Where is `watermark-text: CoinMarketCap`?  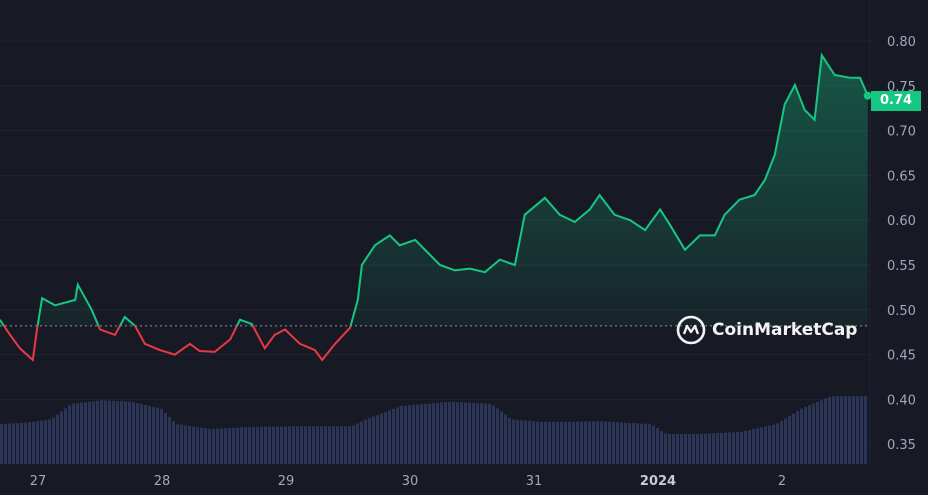
watermark-text: CoinMarketCap is located at coordinates (785, 330).